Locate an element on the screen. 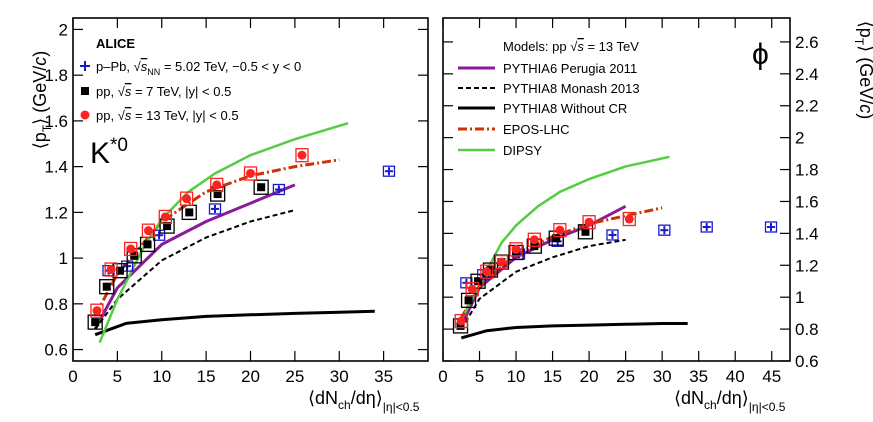 The width and height of the screenshot is (873, 422). sqrt-sign: √ is located at coordinates (122, 115).